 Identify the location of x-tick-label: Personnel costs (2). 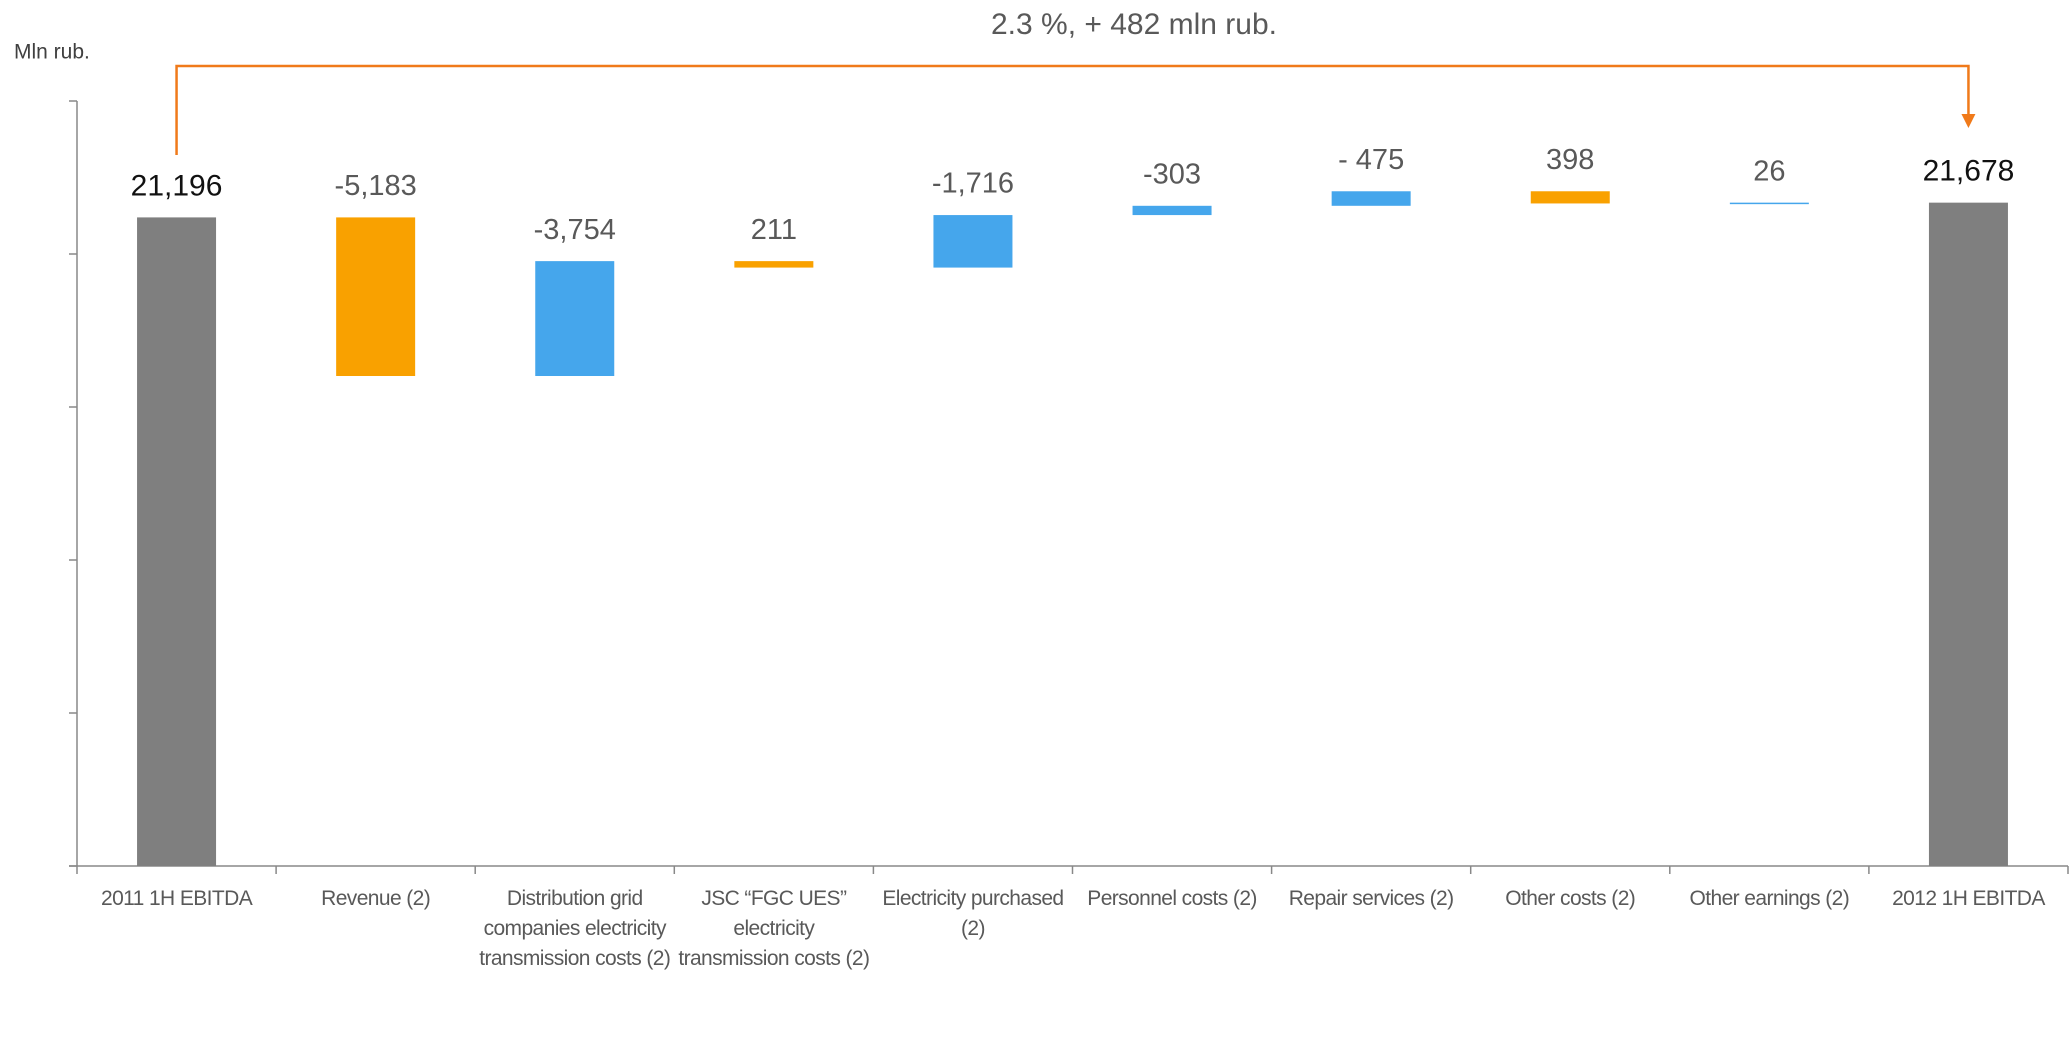
(1172, 898).